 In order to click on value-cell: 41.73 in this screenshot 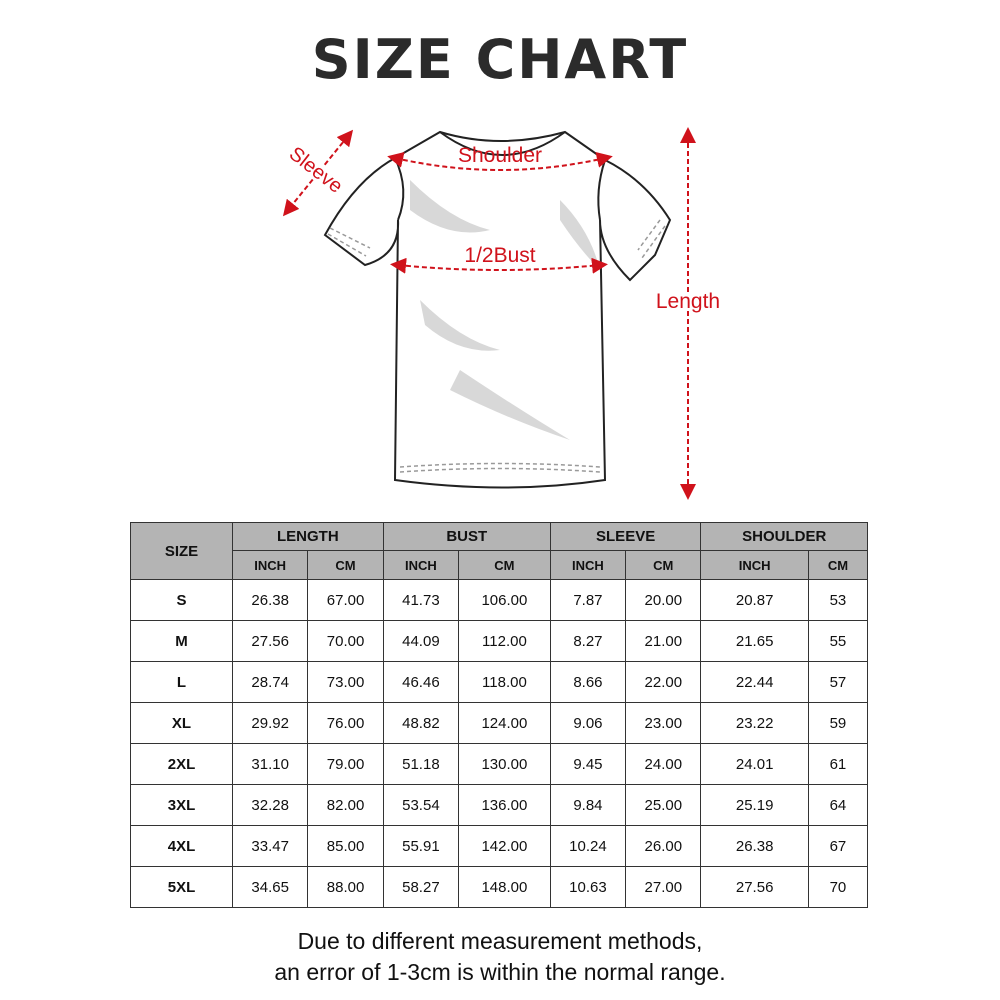, I will do `click(421, 600)`.